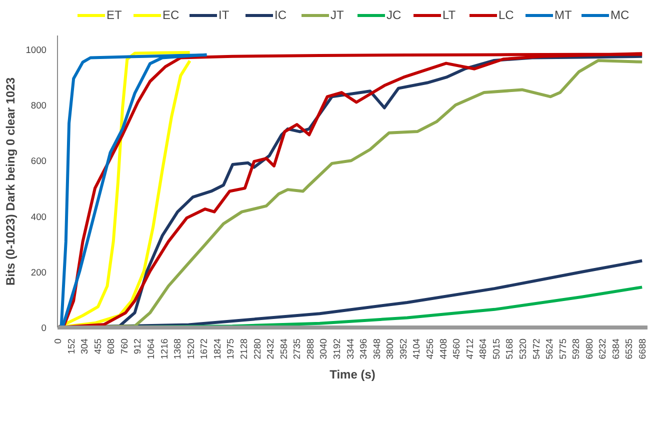 This screenshot has height=442, width=670. Describe the element at coordinates (271, 349) in the screenshot. I see `x-tick-label: 2432` at that location.